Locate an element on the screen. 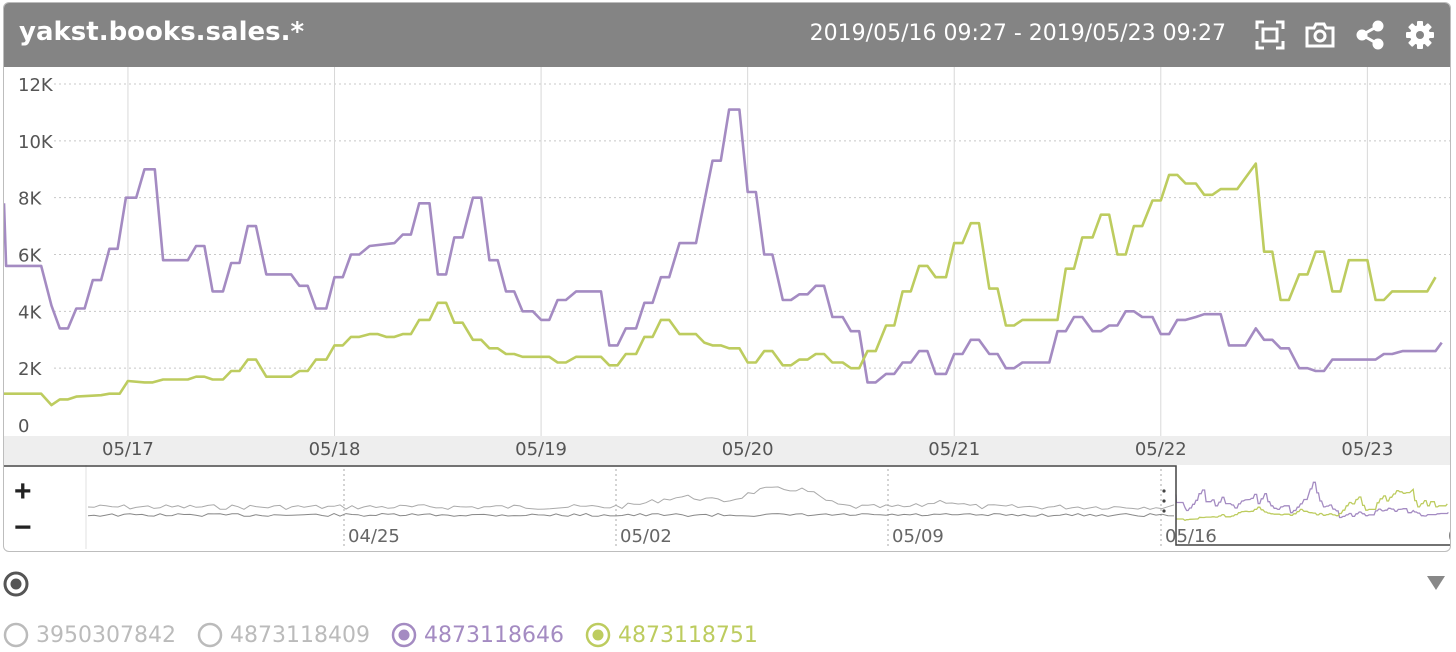 The height and width of the screenshot is (652, 1456). legend: 3950307842 4873118409 4873118646 4873118751 is located at coordinates (390, 635).